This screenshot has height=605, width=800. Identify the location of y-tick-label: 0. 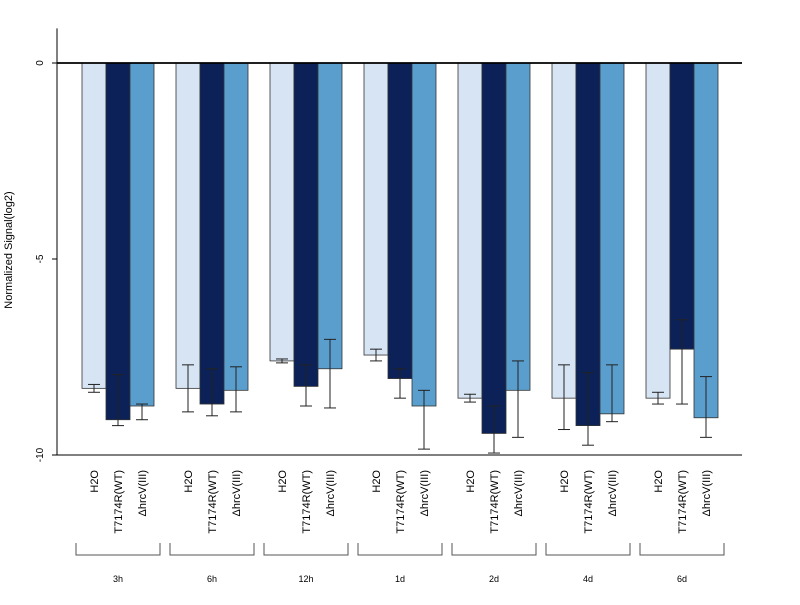
(40, 63).